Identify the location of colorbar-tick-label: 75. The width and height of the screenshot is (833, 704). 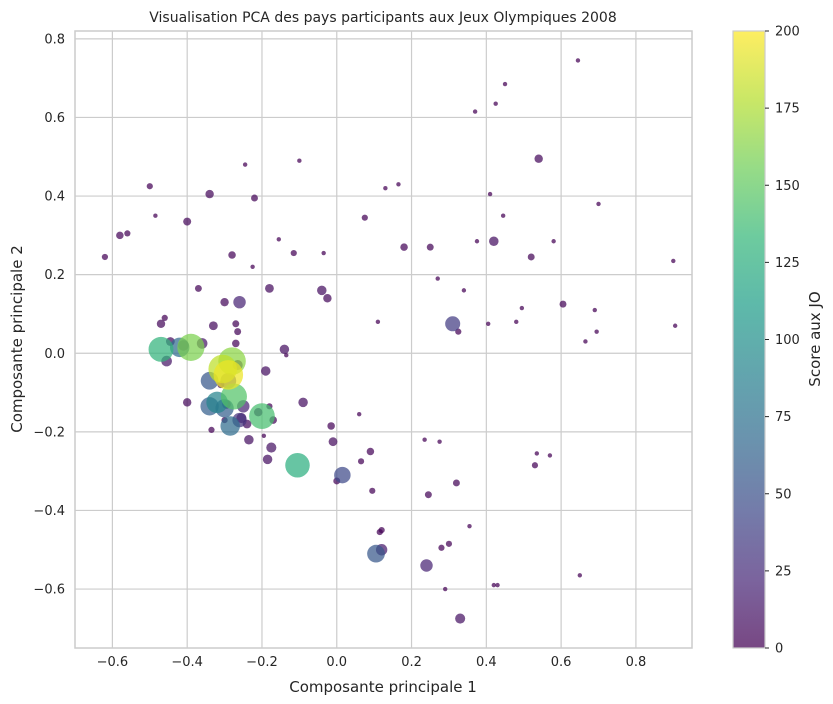
(783, 417).